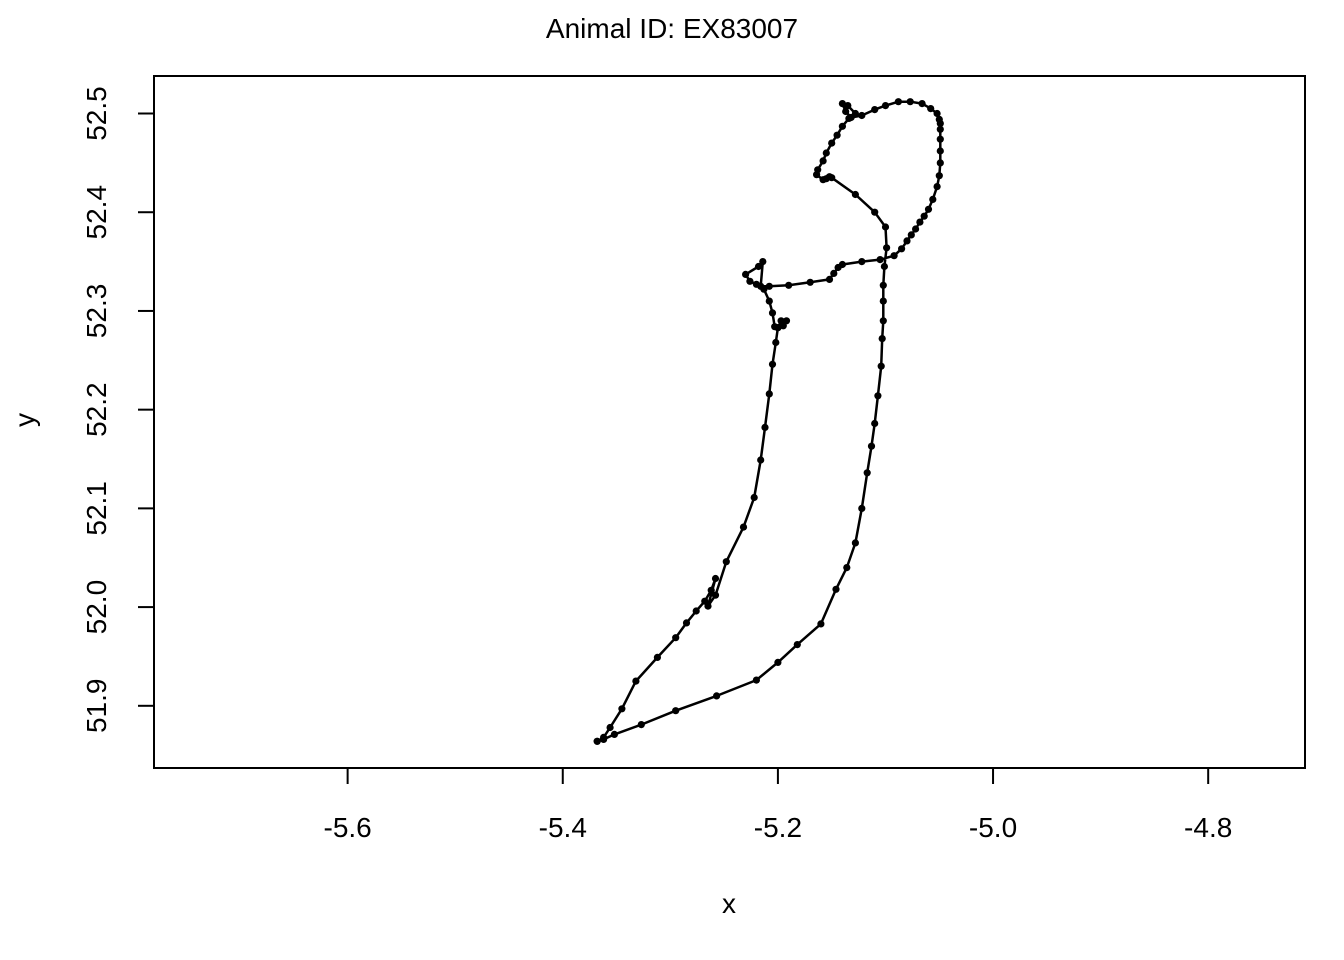 This screenshot has height=960, width=1344. Describe the element at coordinates (778, 827) in the screenshot. I see `x-tick-label: -5.2` at that location.